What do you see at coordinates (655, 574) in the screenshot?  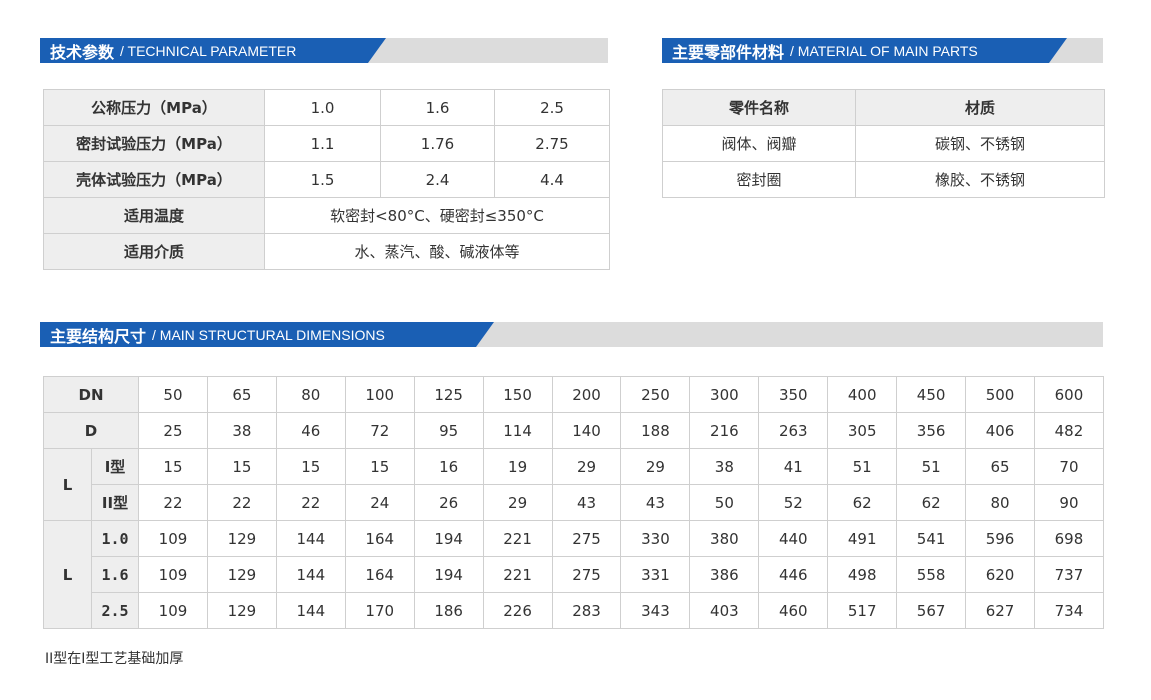 I see `table-cell: 331` at bounding box center [655, 574].